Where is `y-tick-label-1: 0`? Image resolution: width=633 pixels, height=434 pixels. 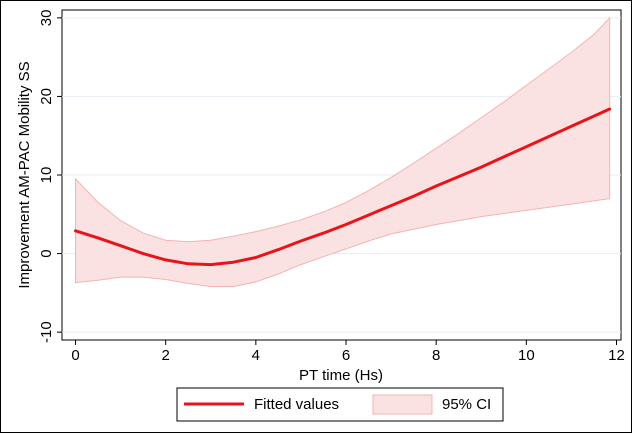 y-tick-label-1: 0 is located at coordinates (46, 253).